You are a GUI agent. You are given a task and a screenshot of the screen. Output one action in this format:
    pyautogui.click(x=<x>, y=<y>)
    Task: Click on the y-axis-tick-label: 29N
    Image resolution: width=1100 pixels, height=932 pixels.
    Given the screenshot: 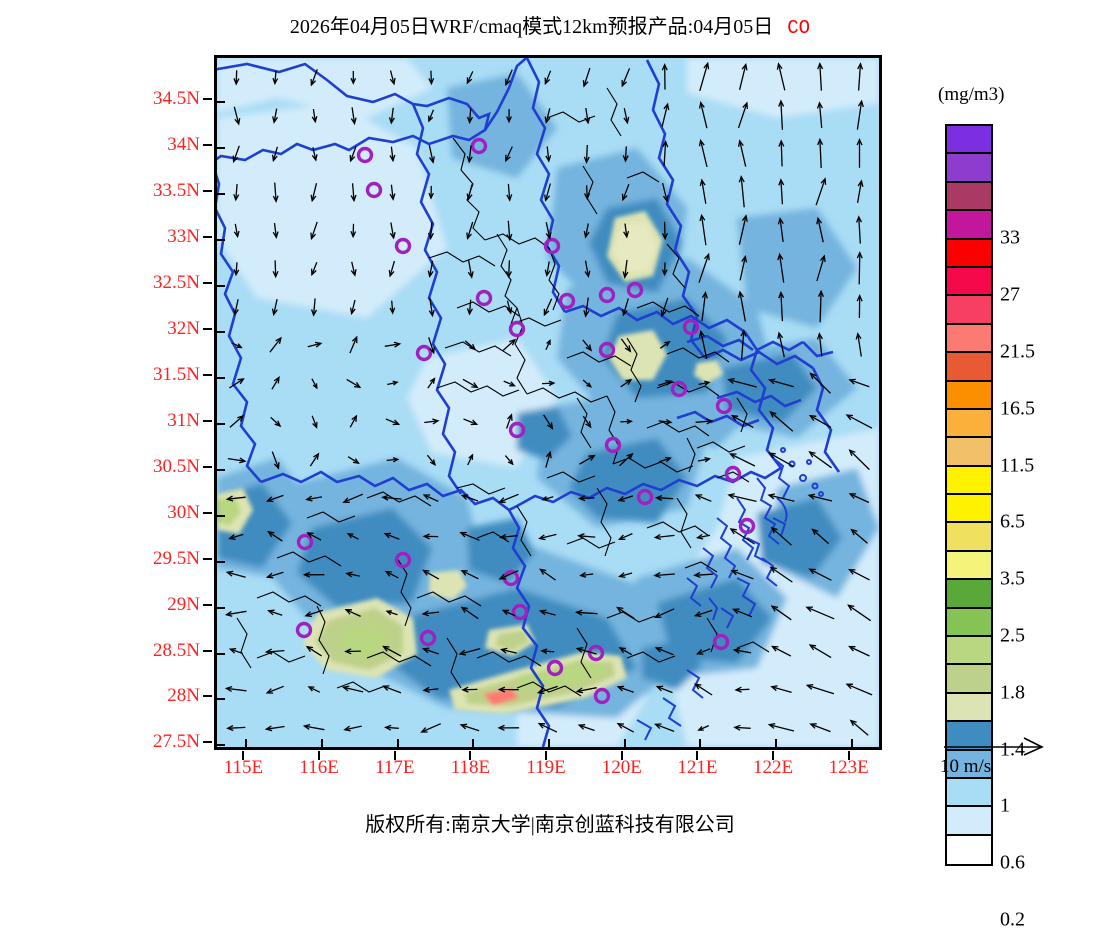 What is the action you would take?
    pyautogui.click(x=100, y=605)
    